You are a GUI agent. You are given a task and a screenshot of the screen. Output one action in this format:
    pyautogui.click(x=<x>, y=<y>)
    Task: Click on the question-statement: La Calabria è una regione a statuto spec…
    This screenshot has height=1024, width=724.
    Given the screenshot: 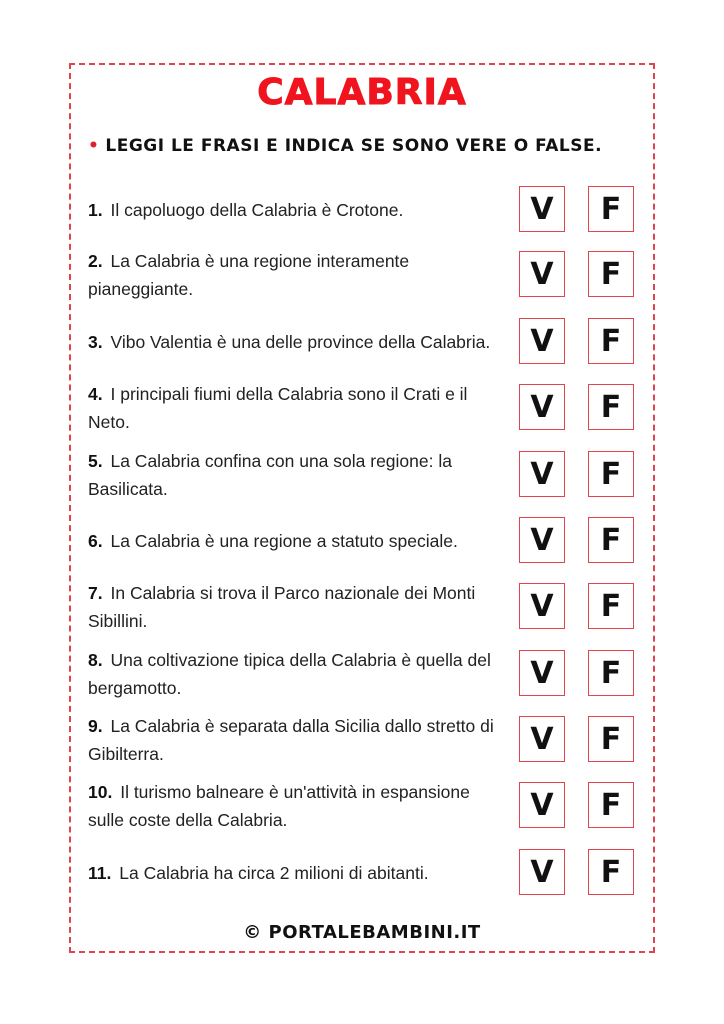 What is the action you would take?
    pyautogui.click(x=284, y=541)
    